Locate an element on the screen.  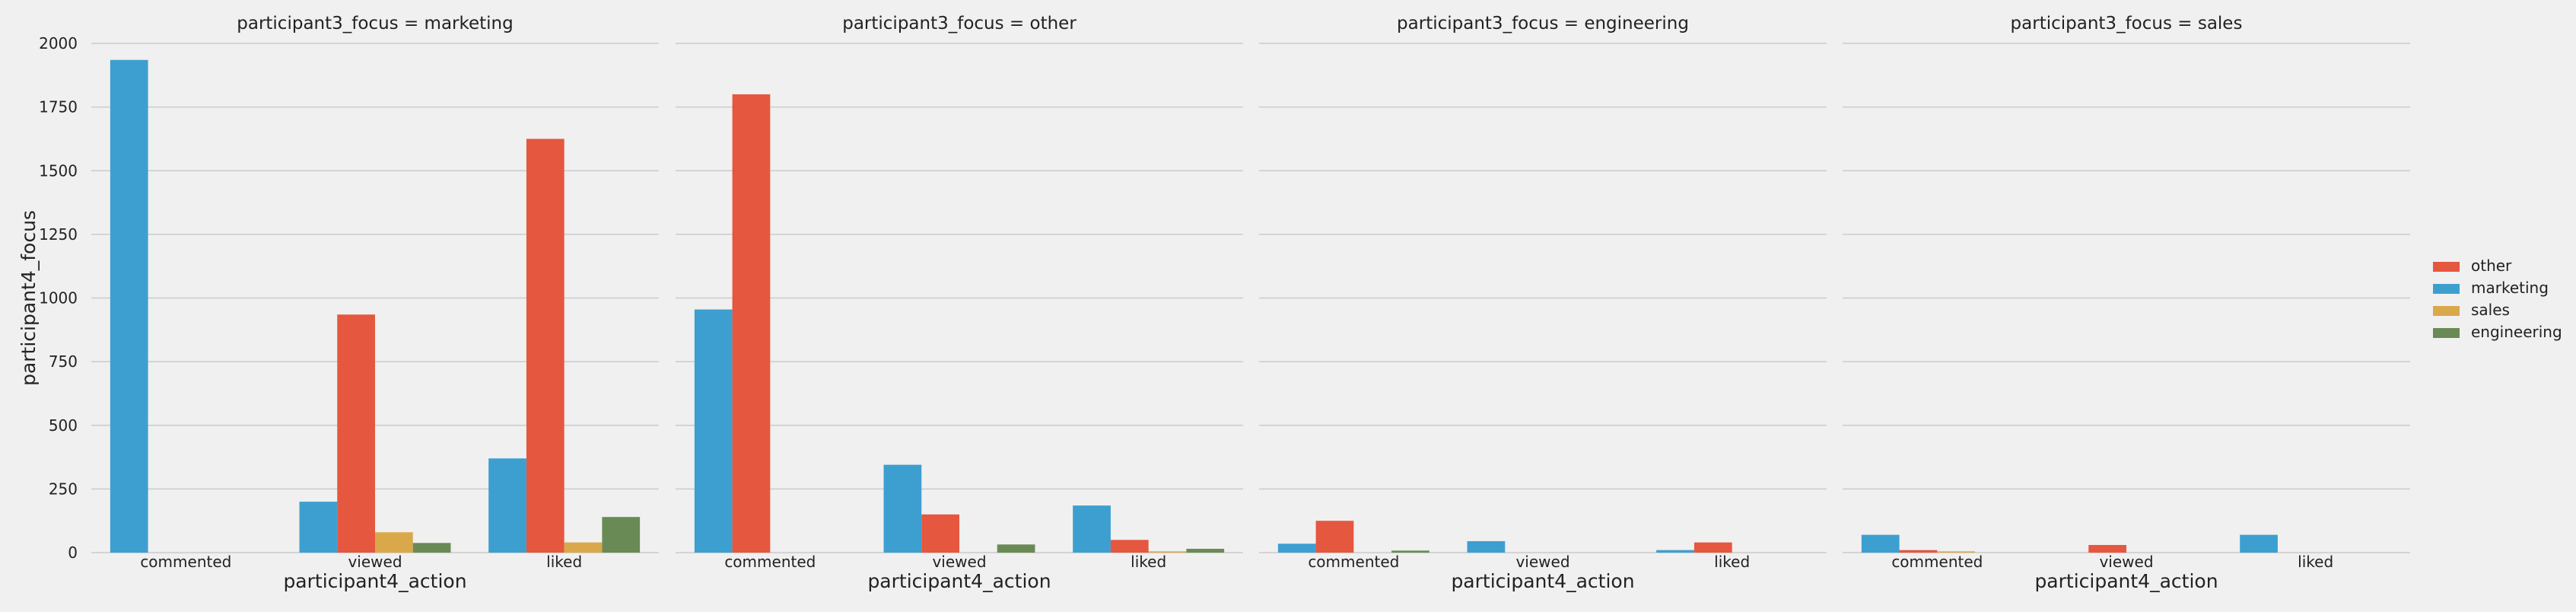
panel-title: participant3_focus = marketing is located at coordinates (375, 23).